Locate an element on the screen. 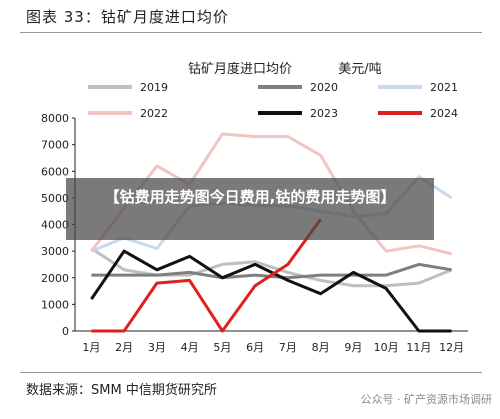 This screenshot has height=419, width=500. y-tick-label: 3000 is located at coordinates (55, 251).